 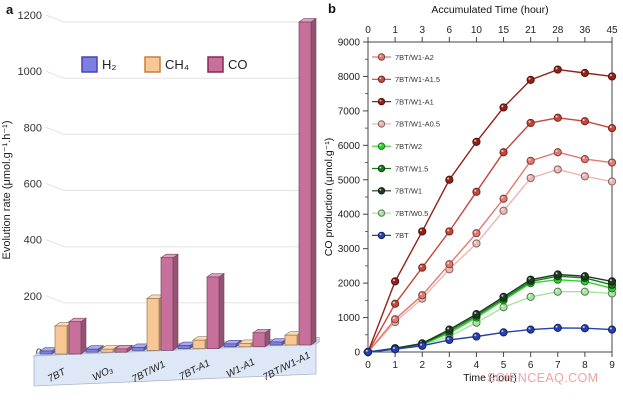 I want to click on legend-marker-7BT/W1-A2, so click(x=381, y=57).